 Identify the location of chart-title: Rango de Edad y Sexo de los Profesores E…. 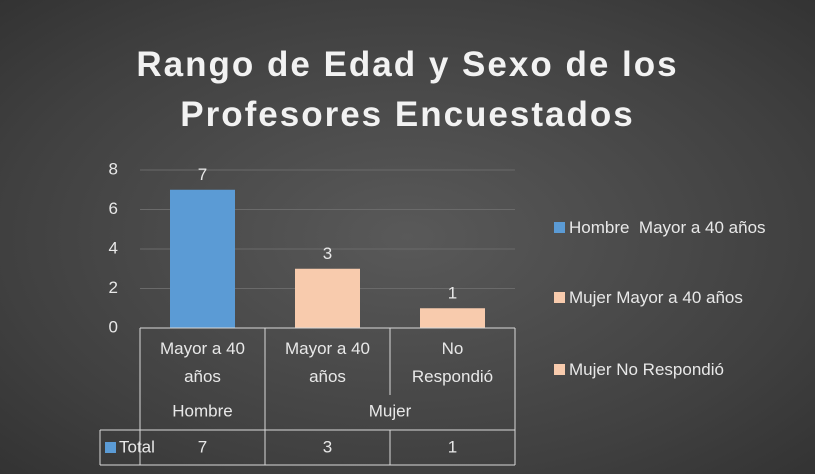
(407, 89).